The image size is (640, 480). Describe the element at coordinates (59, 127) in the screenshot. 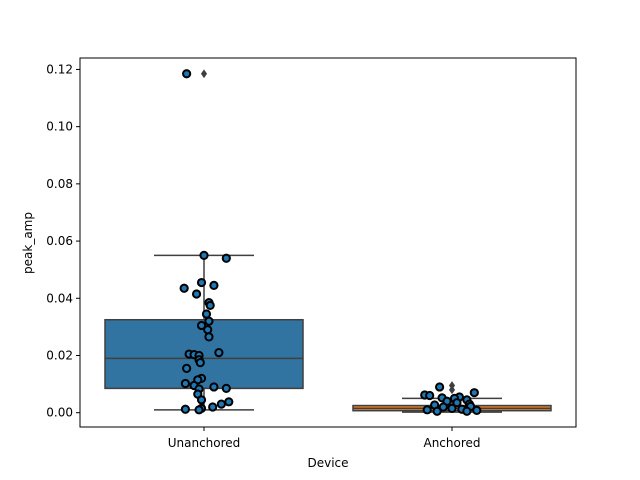

I see `y-tick-label: 0.10` at that location.